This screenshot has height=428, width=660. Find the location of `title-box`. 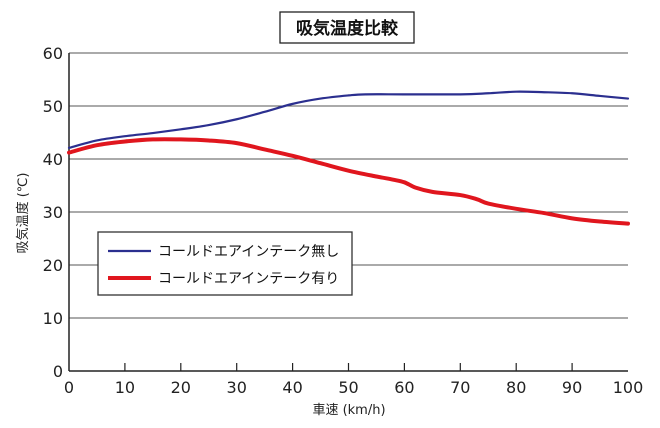

title-box is located at coordinates (347, 27).